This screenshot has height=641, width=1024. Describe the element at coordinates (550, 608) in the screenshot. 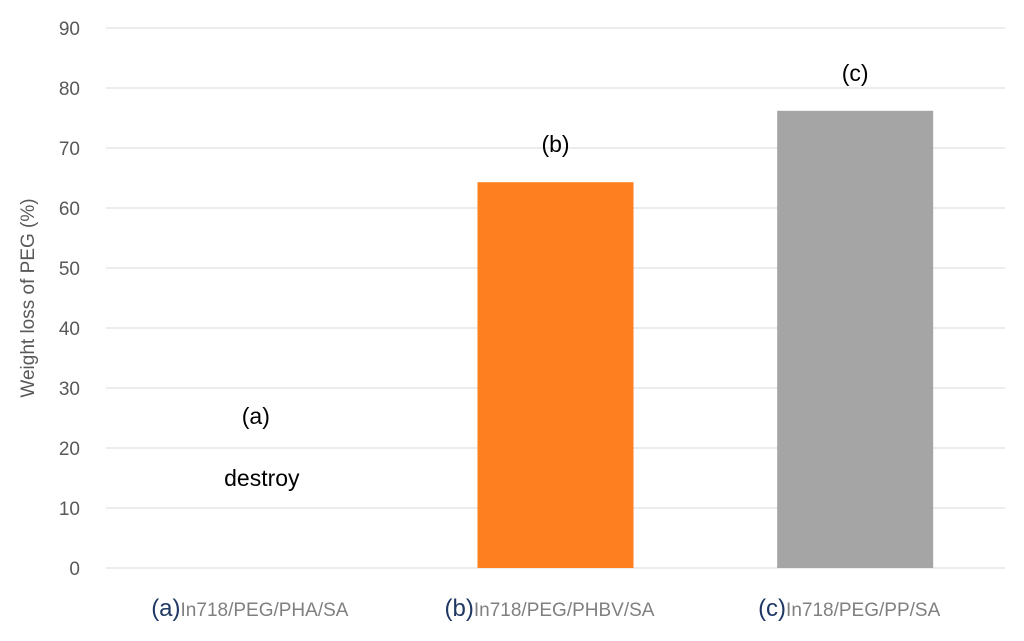

I see `x-category-label: (b)In718/PEG/PHBV/SA` at that location.